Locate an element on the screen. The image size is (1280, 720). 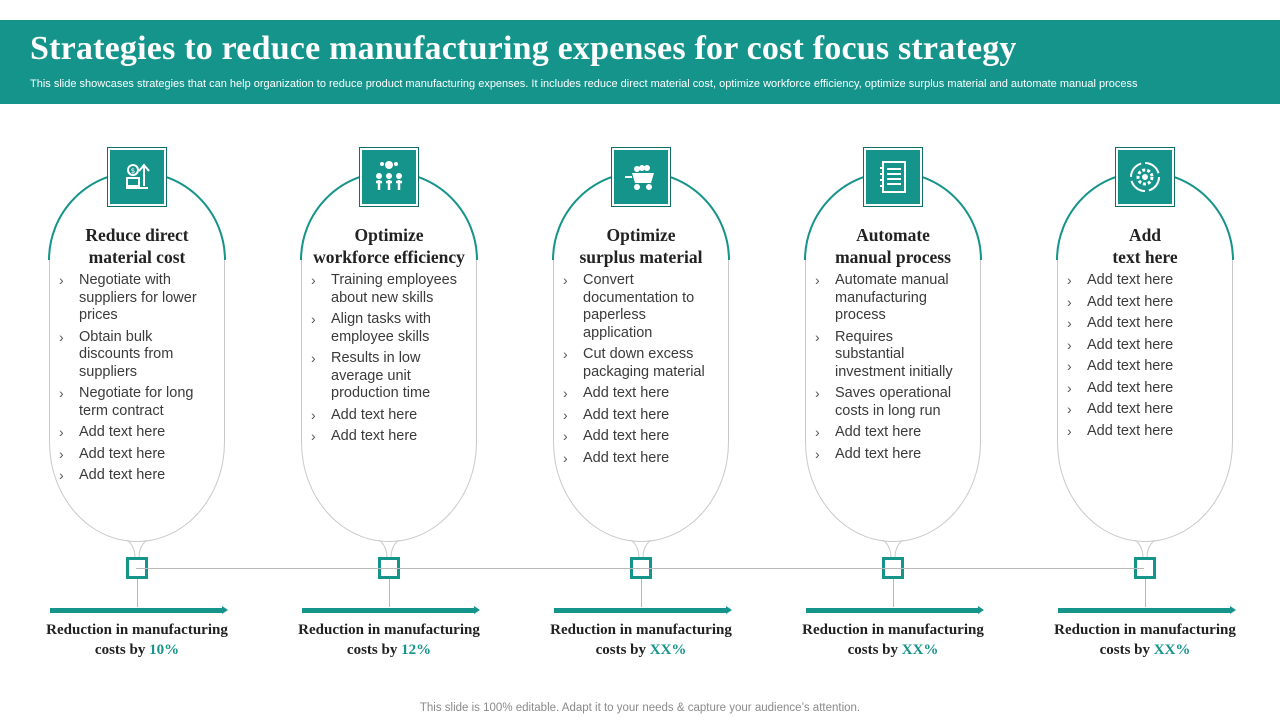
strategy-title-line: surplus material is located at coordinates (641, 257).